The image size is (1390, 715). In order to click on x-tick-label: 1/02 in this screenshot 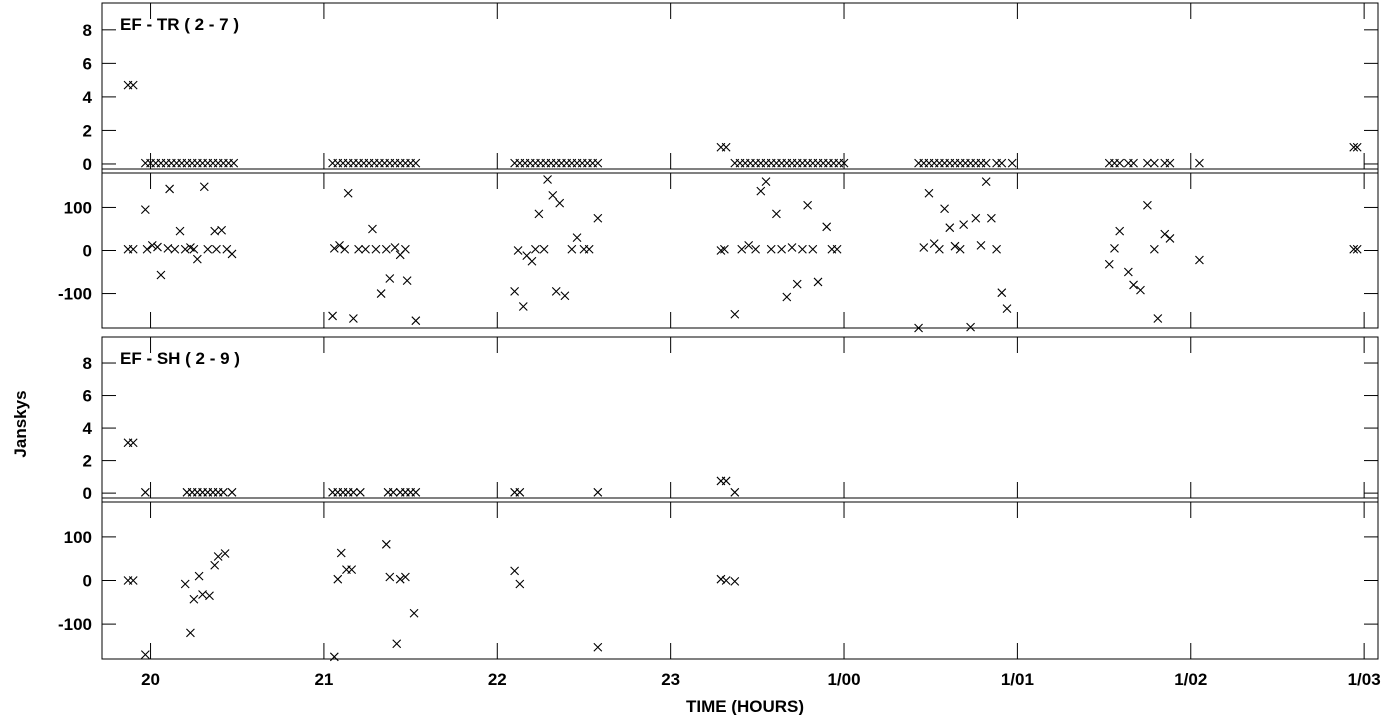, I will do `click(1190, 679)`.